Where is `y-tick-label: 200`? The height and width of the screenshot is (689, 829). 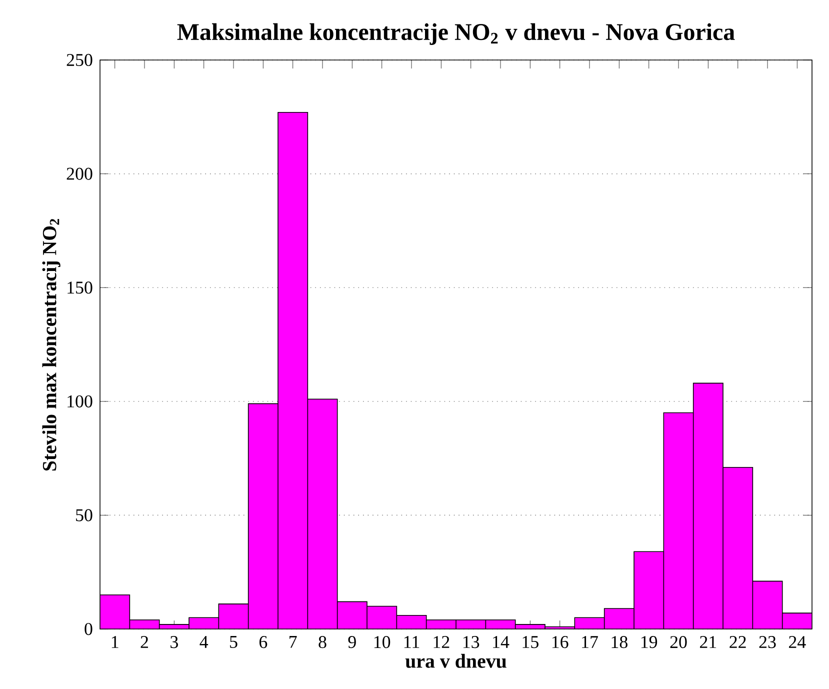
y-tick-label: 200 is located at coordinates (79, 174).